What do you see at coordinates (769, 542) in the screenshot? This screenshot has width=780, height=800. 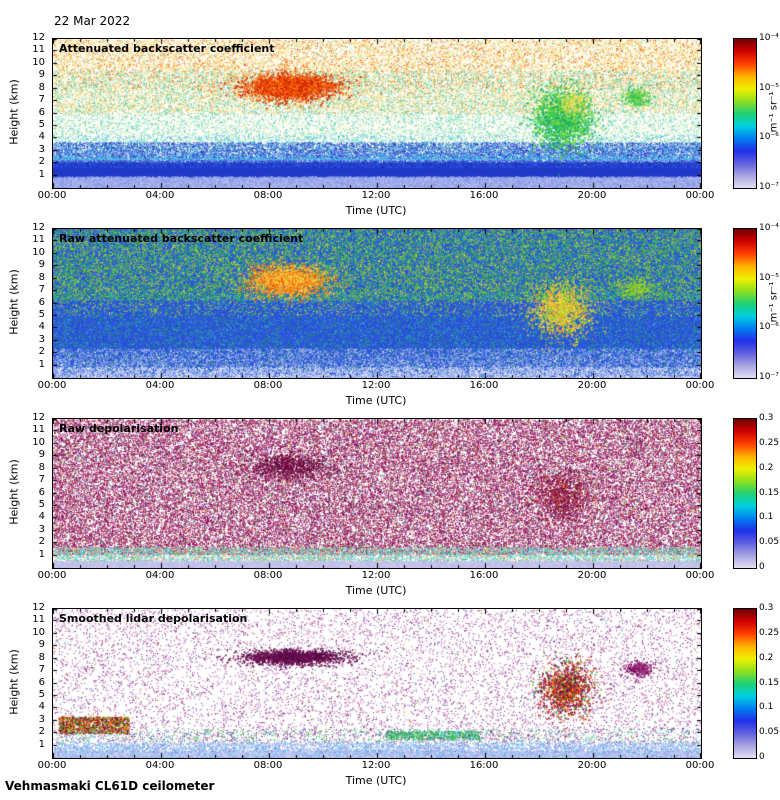 I see `colorbar-tick-label: 0.05` at bounding box center [769, 542].